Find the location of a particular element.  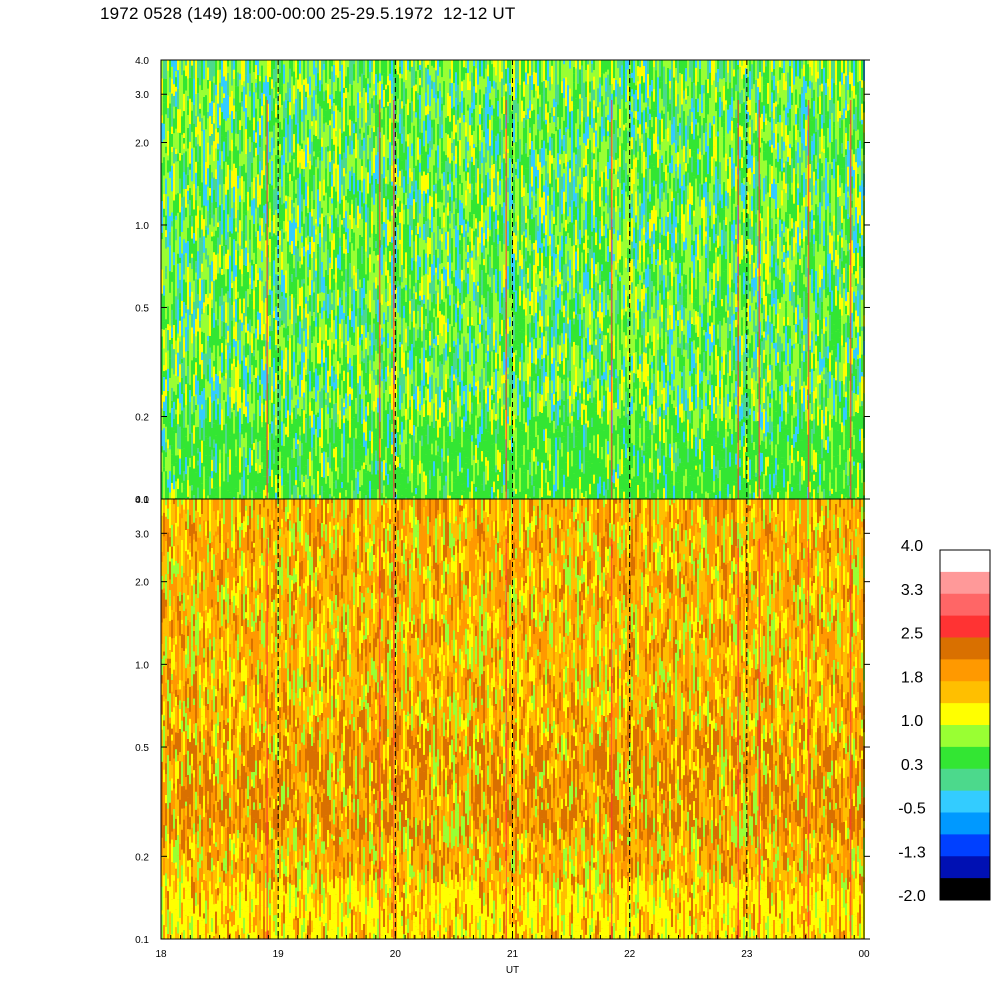

colorbar-frame is located at coordinates (965, 725).